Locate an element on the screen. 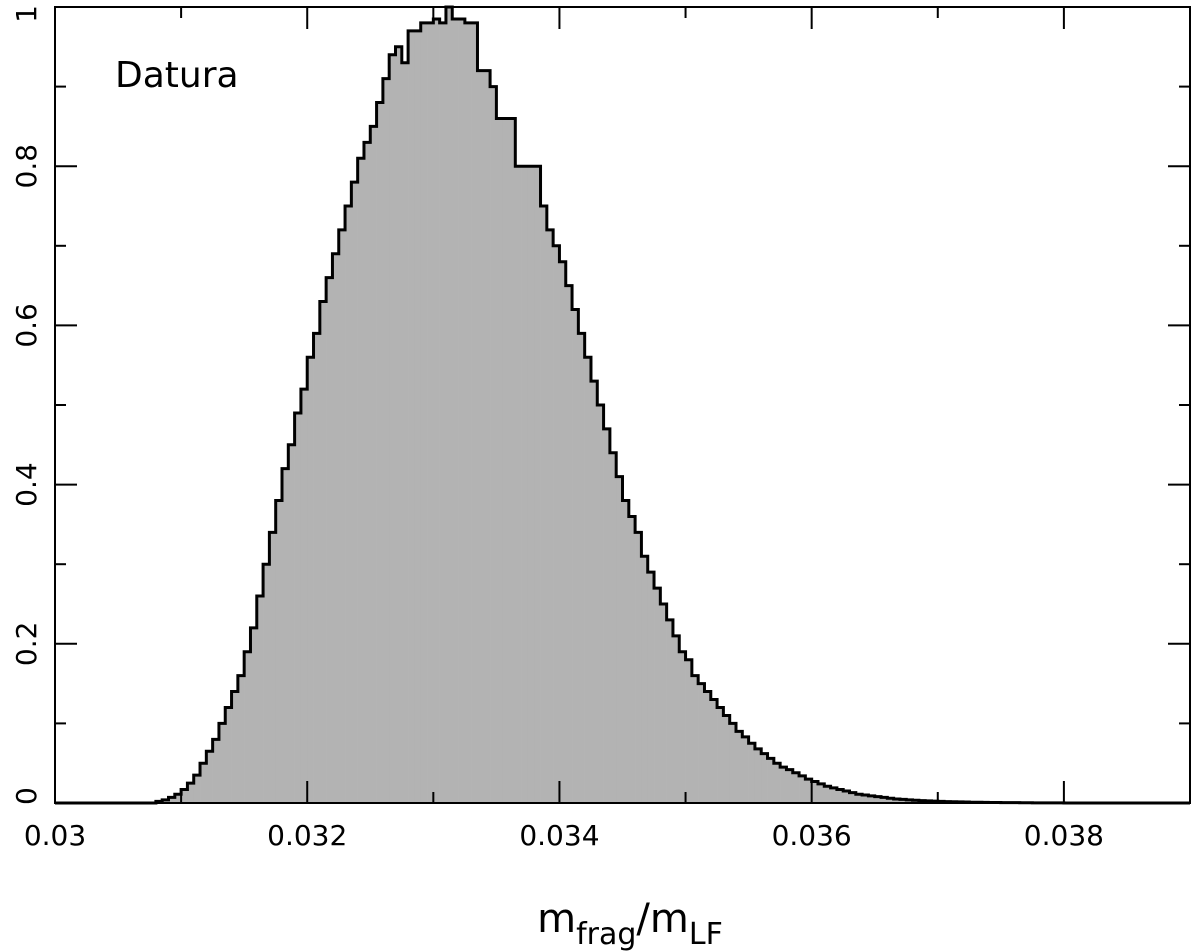 The image size is (1200, 951). x-tick-label: 0.03 is located at coordinates (55, 835).